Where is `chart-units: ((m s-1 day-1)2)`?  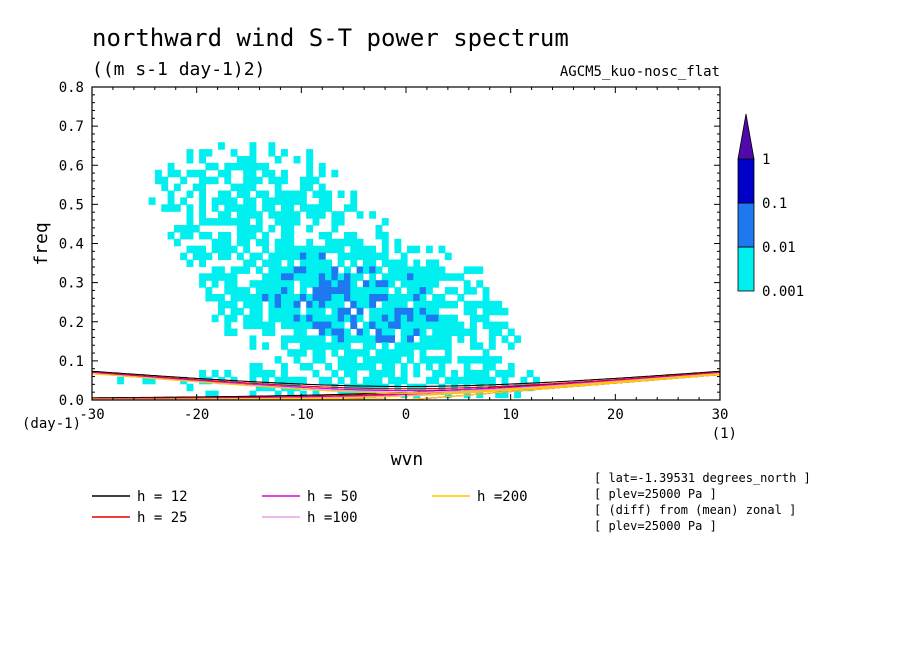
chart-units: ((m s-1 day-1)2) is located at coordinates (178, 69).